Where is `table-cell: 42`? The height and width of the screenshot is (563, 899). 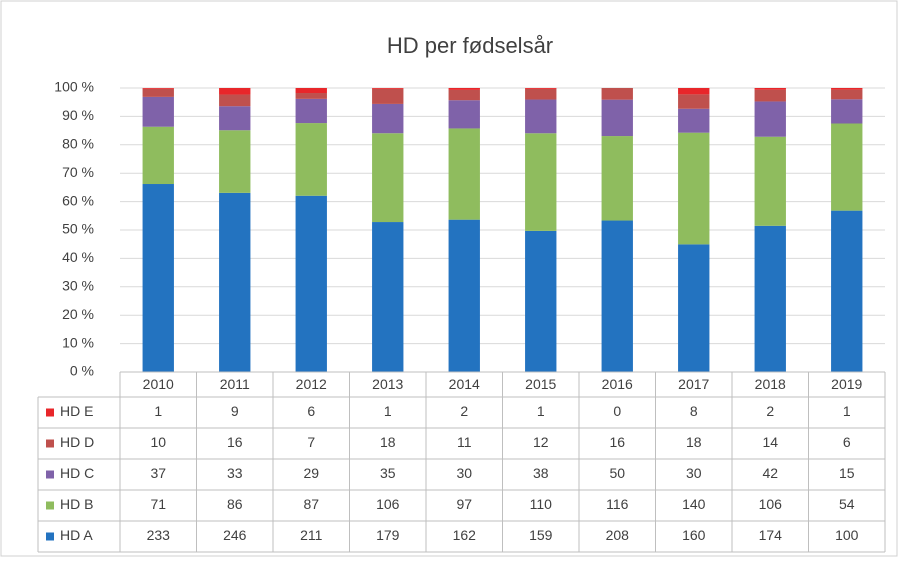 table-cell: 42 is located at coordinates (770, 473).